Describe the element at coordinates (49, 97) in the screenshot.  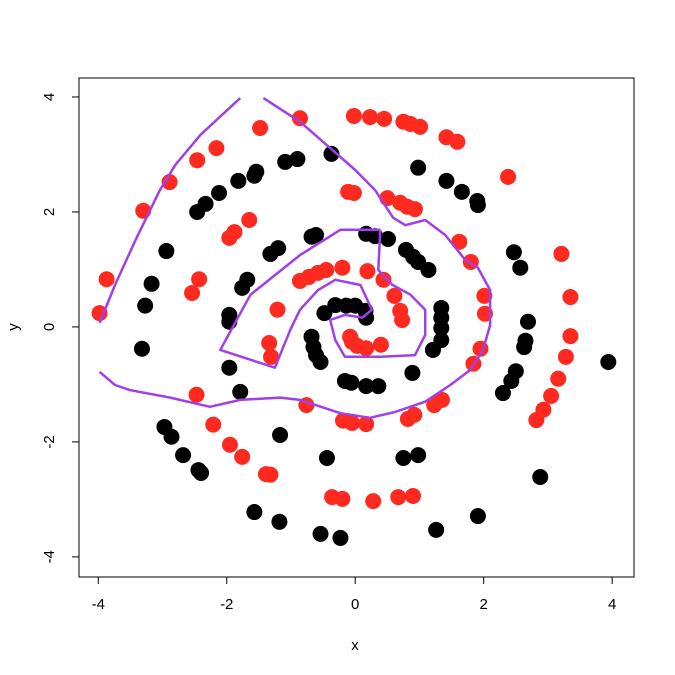
I see `y-tick-label: 4` at that location.